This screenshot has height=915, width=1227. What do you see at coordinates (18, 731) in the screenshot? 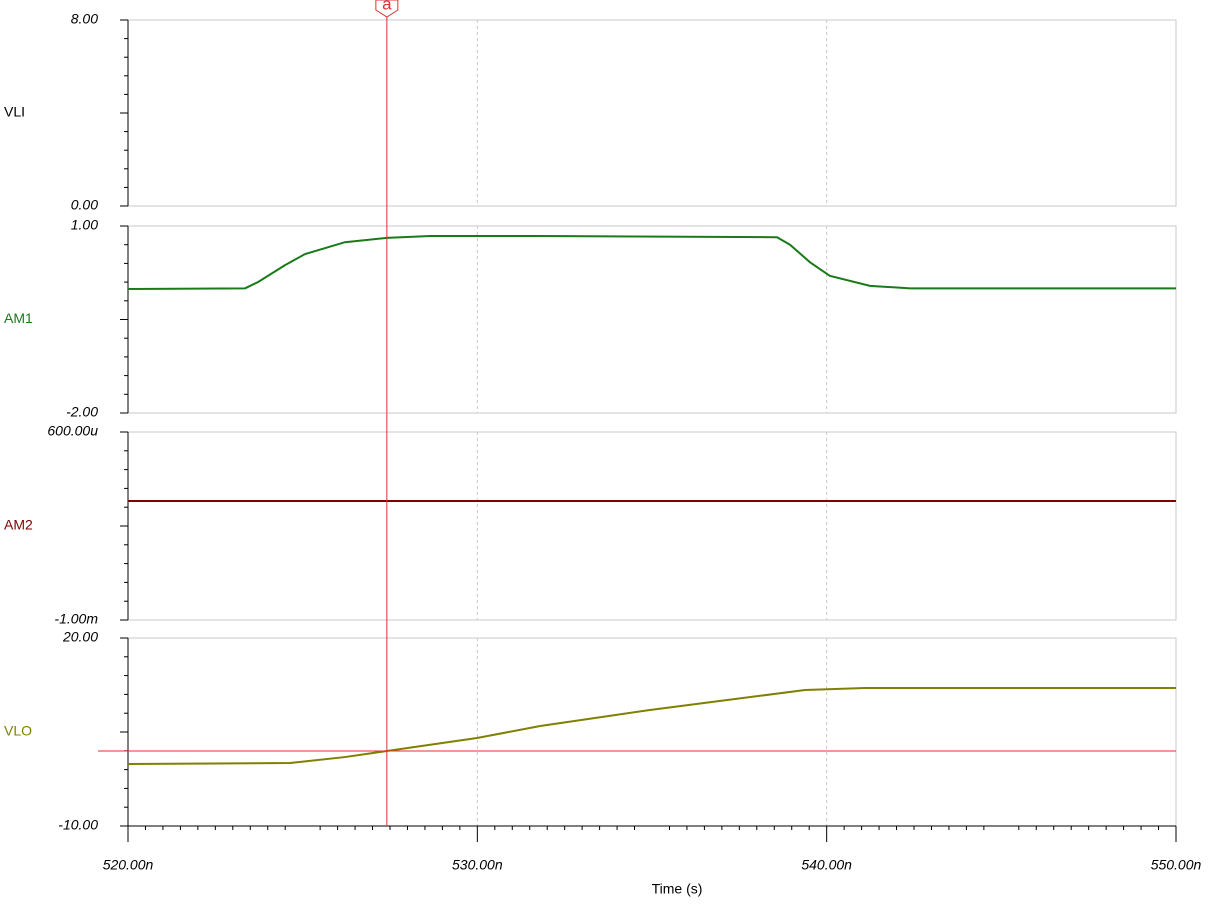
I see `legend-label: VLO` at bounding box center [18, 731].